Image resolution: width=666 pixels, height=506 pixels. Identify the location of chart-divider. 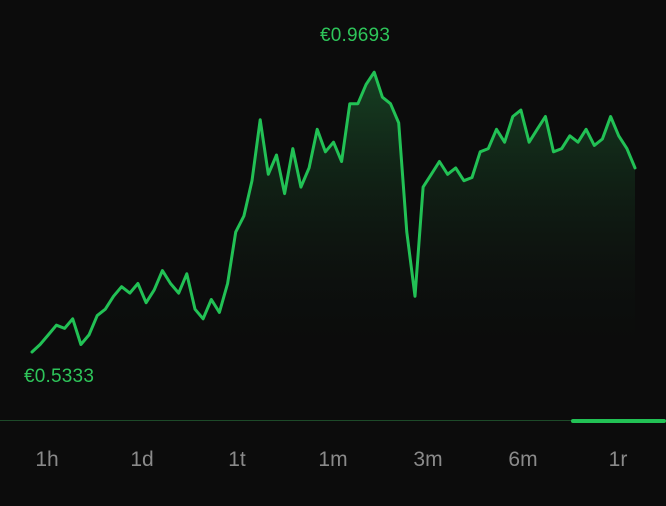
(333, 420).